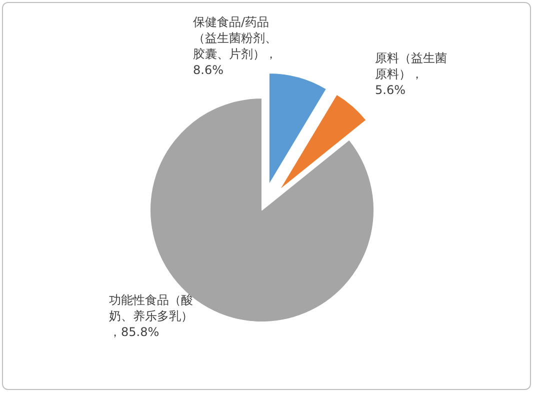  What do you see at coordinates (411, 74) in the screenshot?
I see `slice-label: 原料（益生菌原料），5.6%` at bounding box center [411, 74].